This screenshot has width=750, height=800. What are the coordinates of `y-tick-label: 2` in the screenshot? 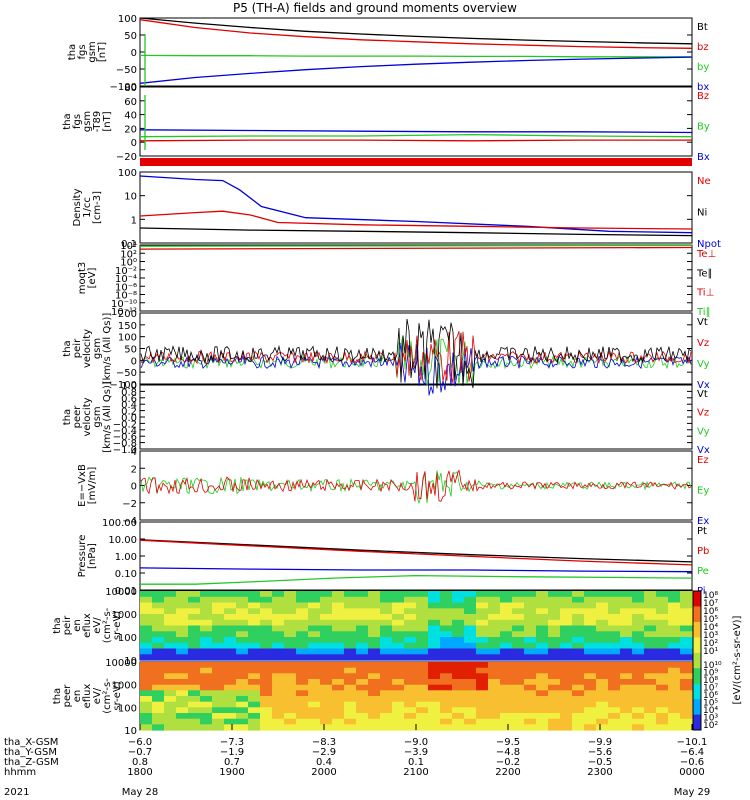 It's located at (134, 469).